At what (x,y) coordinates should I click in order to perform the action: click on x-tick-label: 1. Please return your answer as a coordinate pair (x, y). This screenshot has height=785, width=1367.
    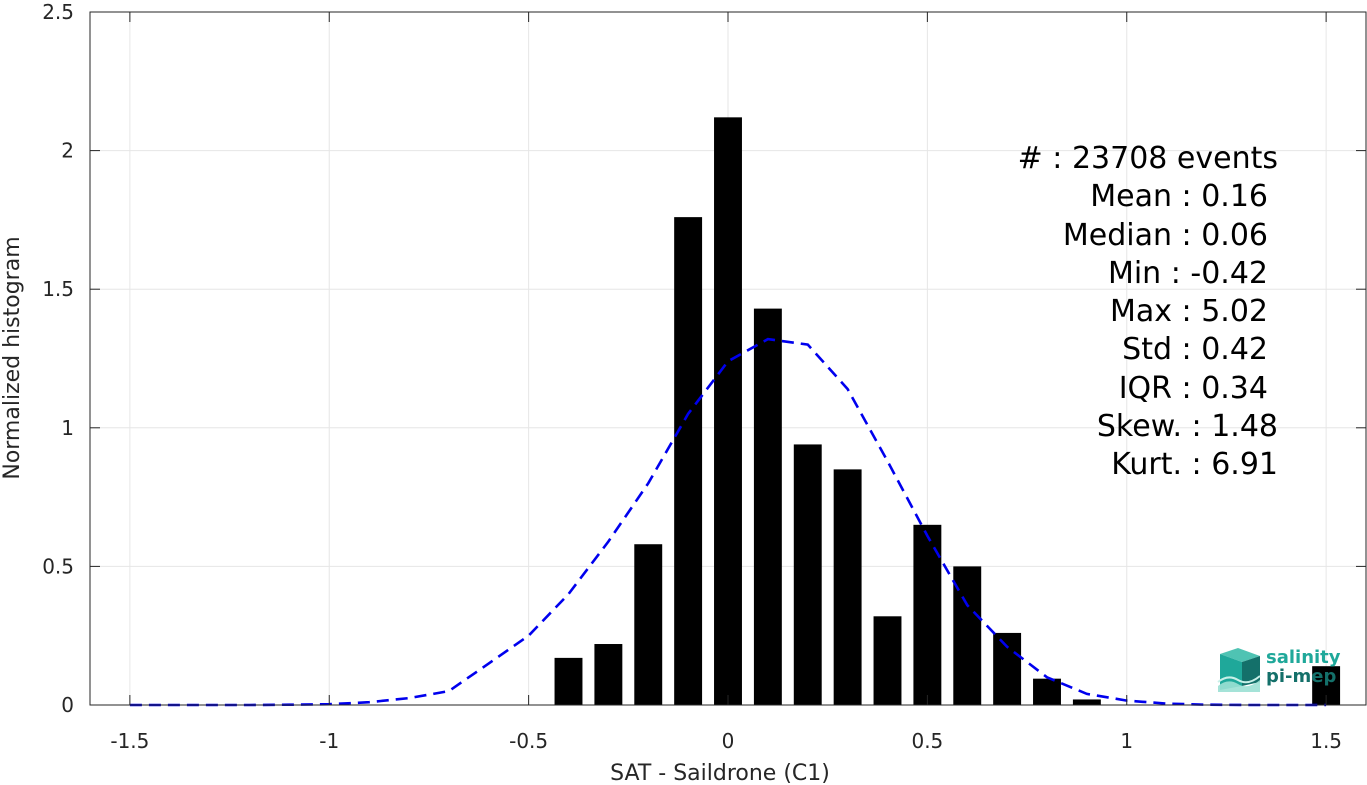
    Looking at the image, I should click on (1126, 741).